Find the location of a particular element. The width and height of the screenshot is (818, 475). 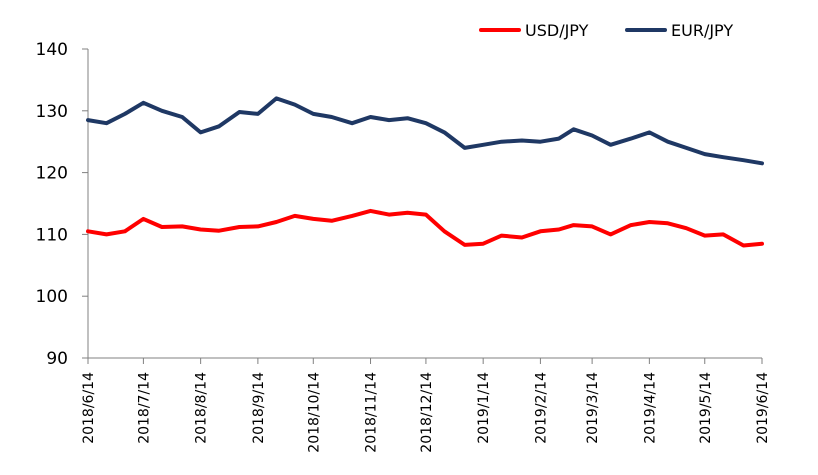

y-tick-label: 110 is located at coordinates (52, 235).